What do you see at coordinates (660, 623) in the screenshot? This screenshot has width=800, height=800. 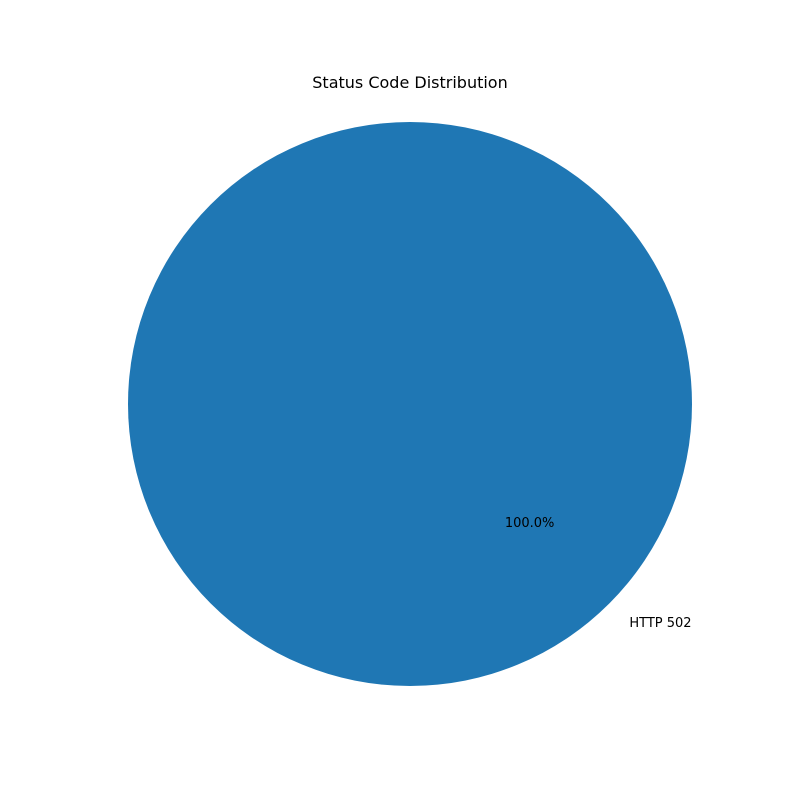 I see `slice-category-label: HTTP 502` at bounding box center [660, 623].